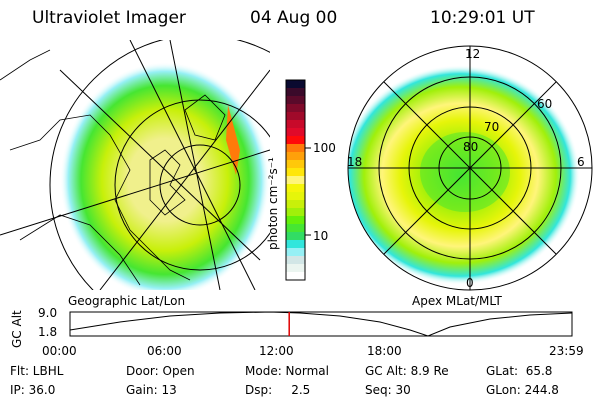  What do you see at coordinates (324, 148) in the screenshot?
I see `colorbar-tick-100: 100` at bounding box center [324, 148].